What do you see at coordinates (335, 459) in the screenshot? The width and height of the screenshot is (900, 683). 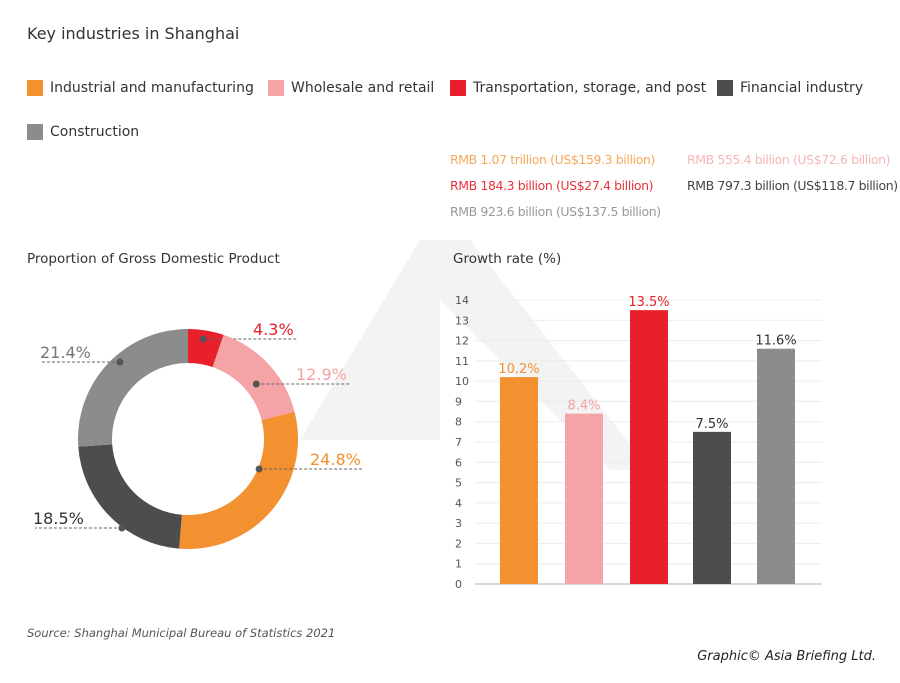 I see `slice-label: 24.8%` at bounding box center [335, 459].